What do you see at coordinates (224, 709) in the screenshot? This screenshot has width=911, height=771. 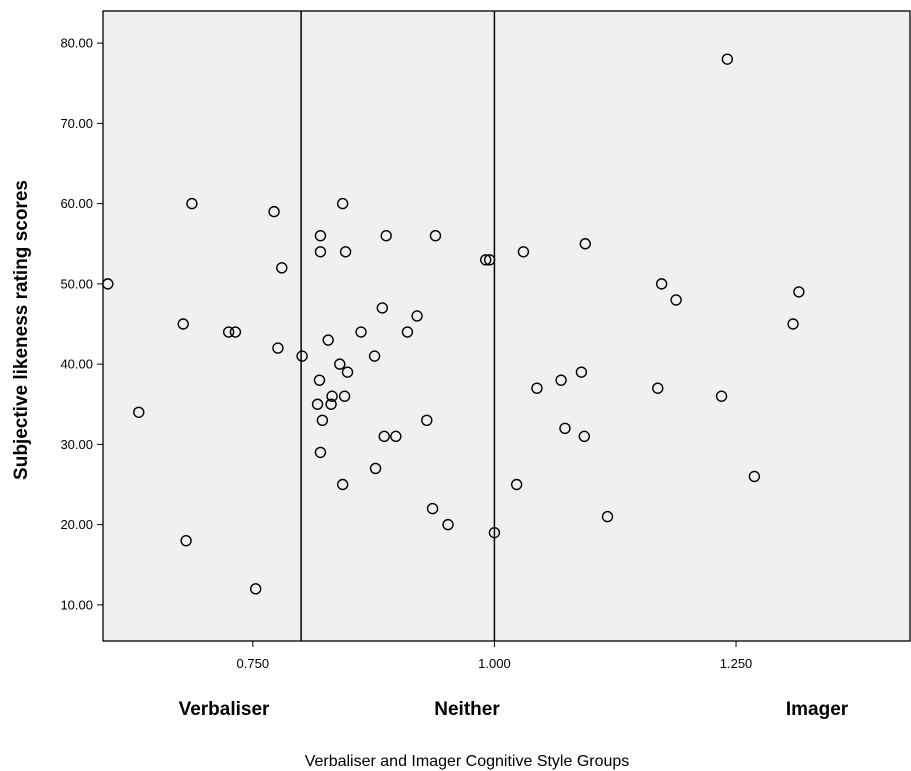 I see `group-label-verbaliser: Verbaliser` at bounding box center [224, 709].